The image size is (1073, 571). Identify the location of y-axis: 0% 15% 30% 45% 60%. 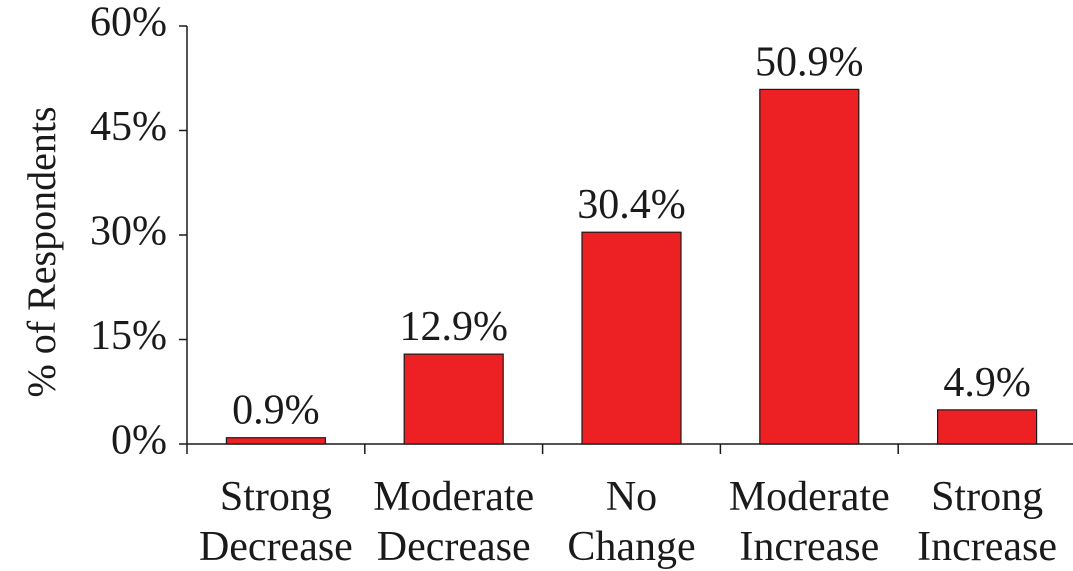
(139, 232).